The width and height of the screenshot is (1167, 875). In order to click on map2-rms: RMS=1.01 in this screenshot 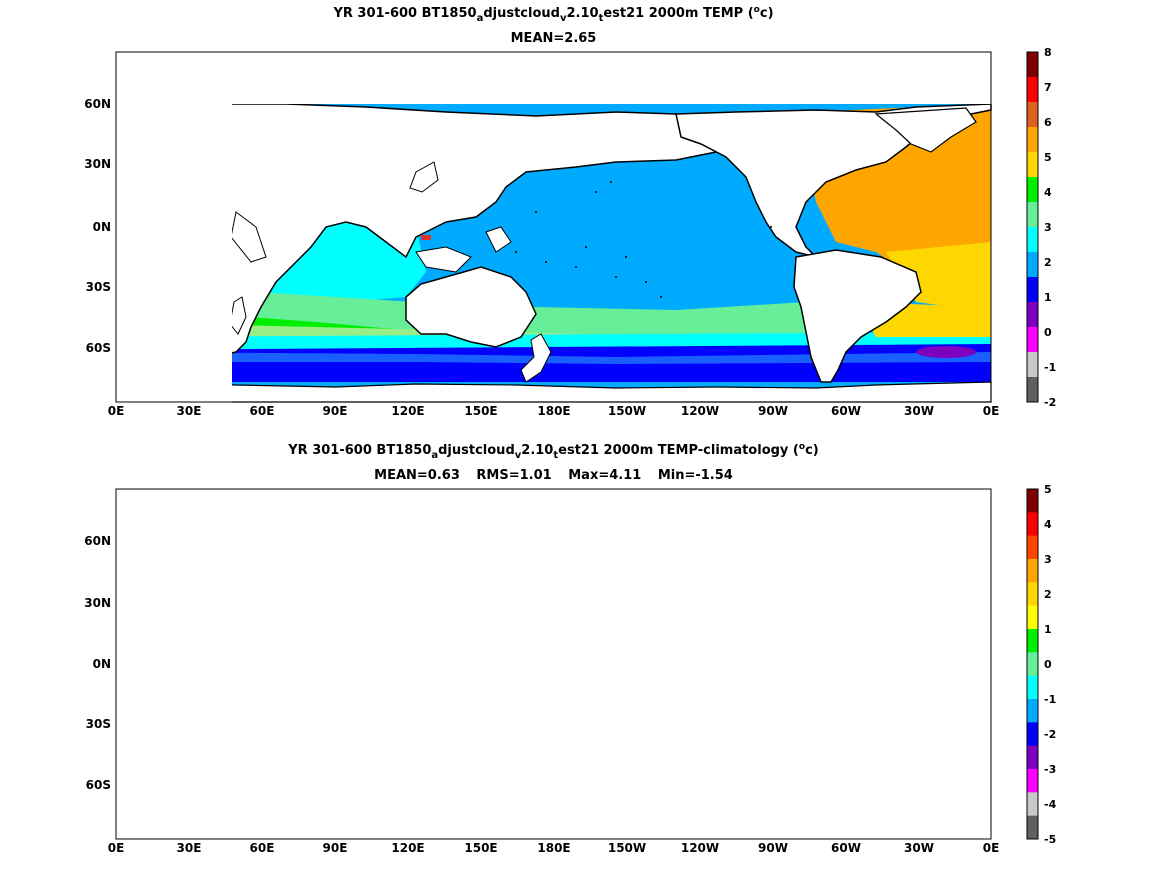, I will do `click(514, 475)`.